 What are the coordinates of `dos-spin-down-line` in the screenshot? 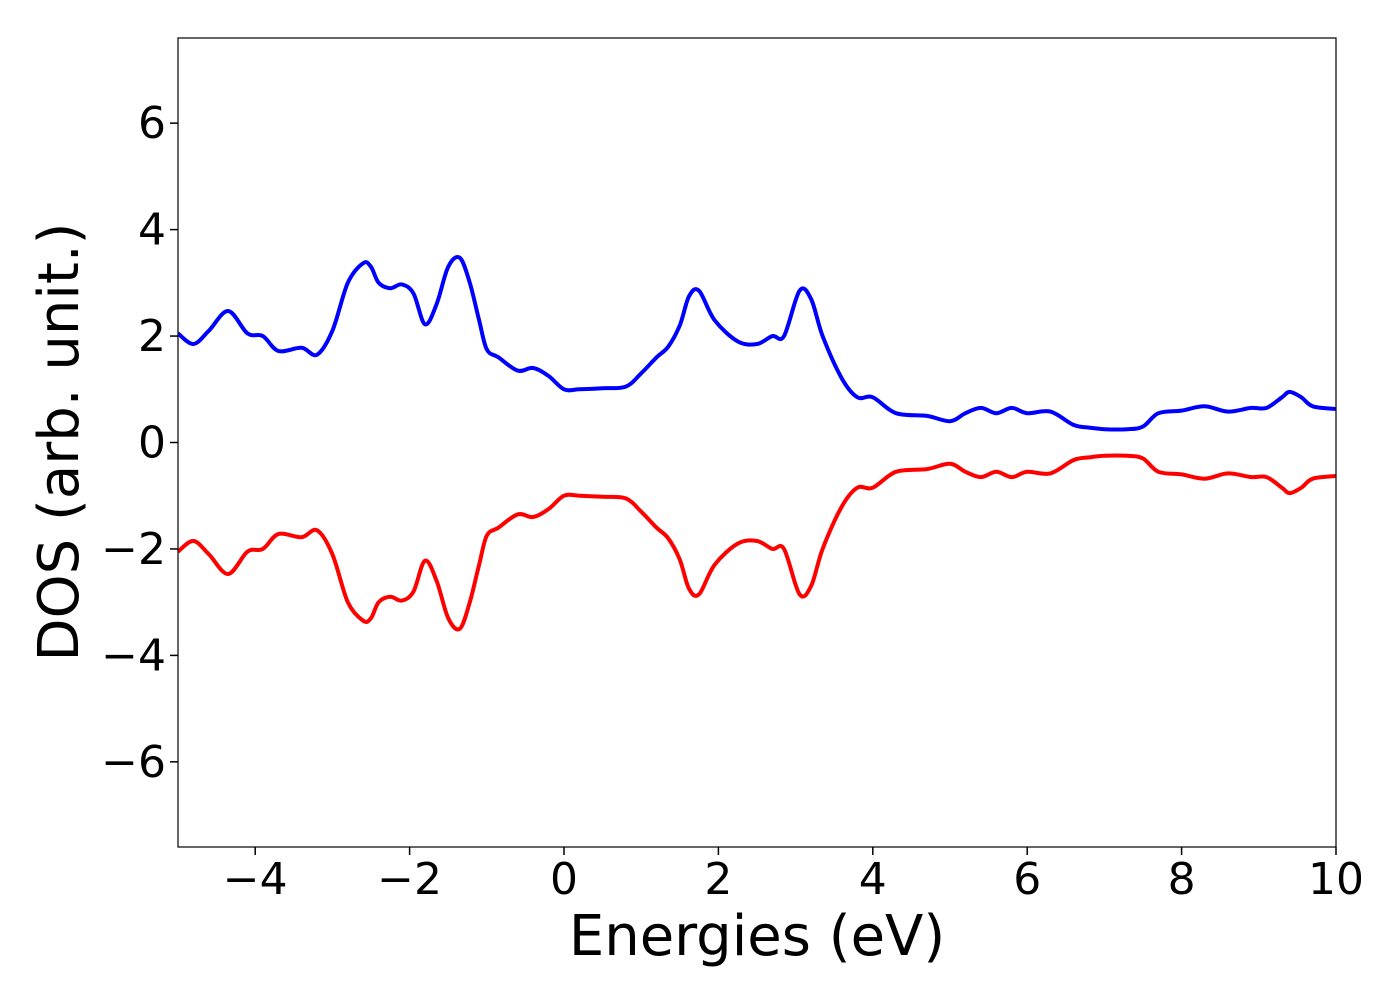 It's located at (757, 542).